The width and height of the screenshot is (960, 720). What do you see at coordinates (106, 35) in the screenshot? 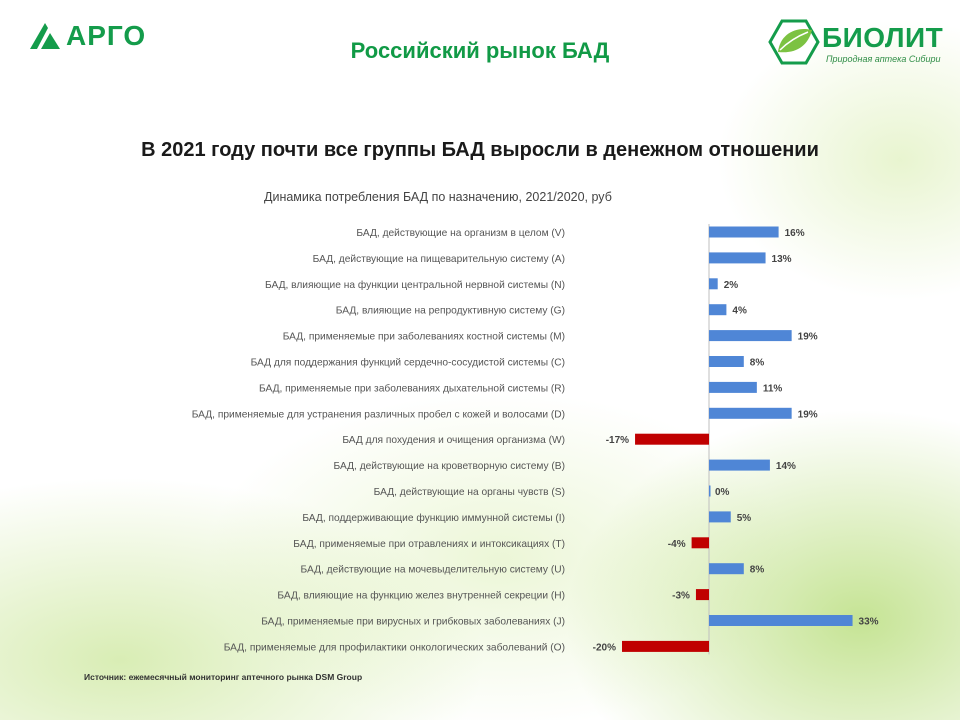
I see `argo-logo-text: АРГО` at bounding box center [106, 35].